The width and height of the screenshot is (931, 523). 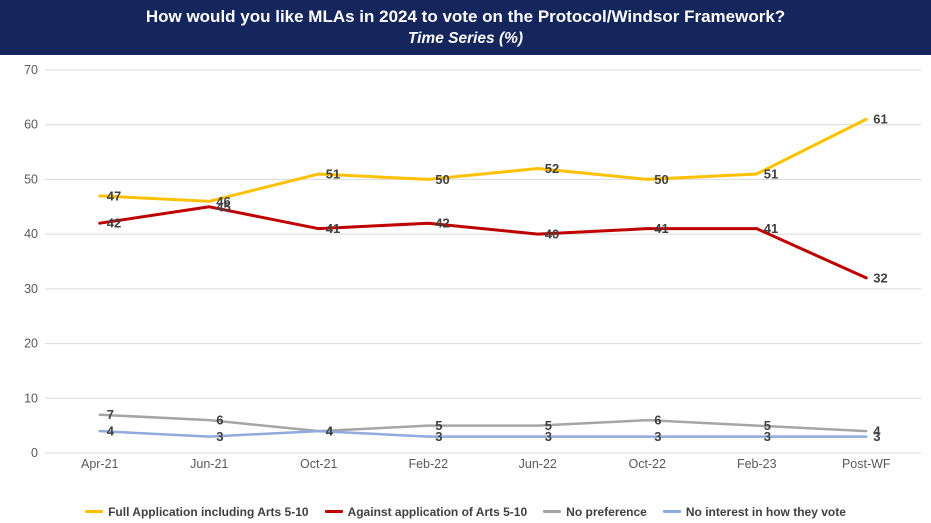 What do you see at coordinates (31, 289) in the screenshot?
I see `y-axis-tick: 30` at bounding box center [31, 289].